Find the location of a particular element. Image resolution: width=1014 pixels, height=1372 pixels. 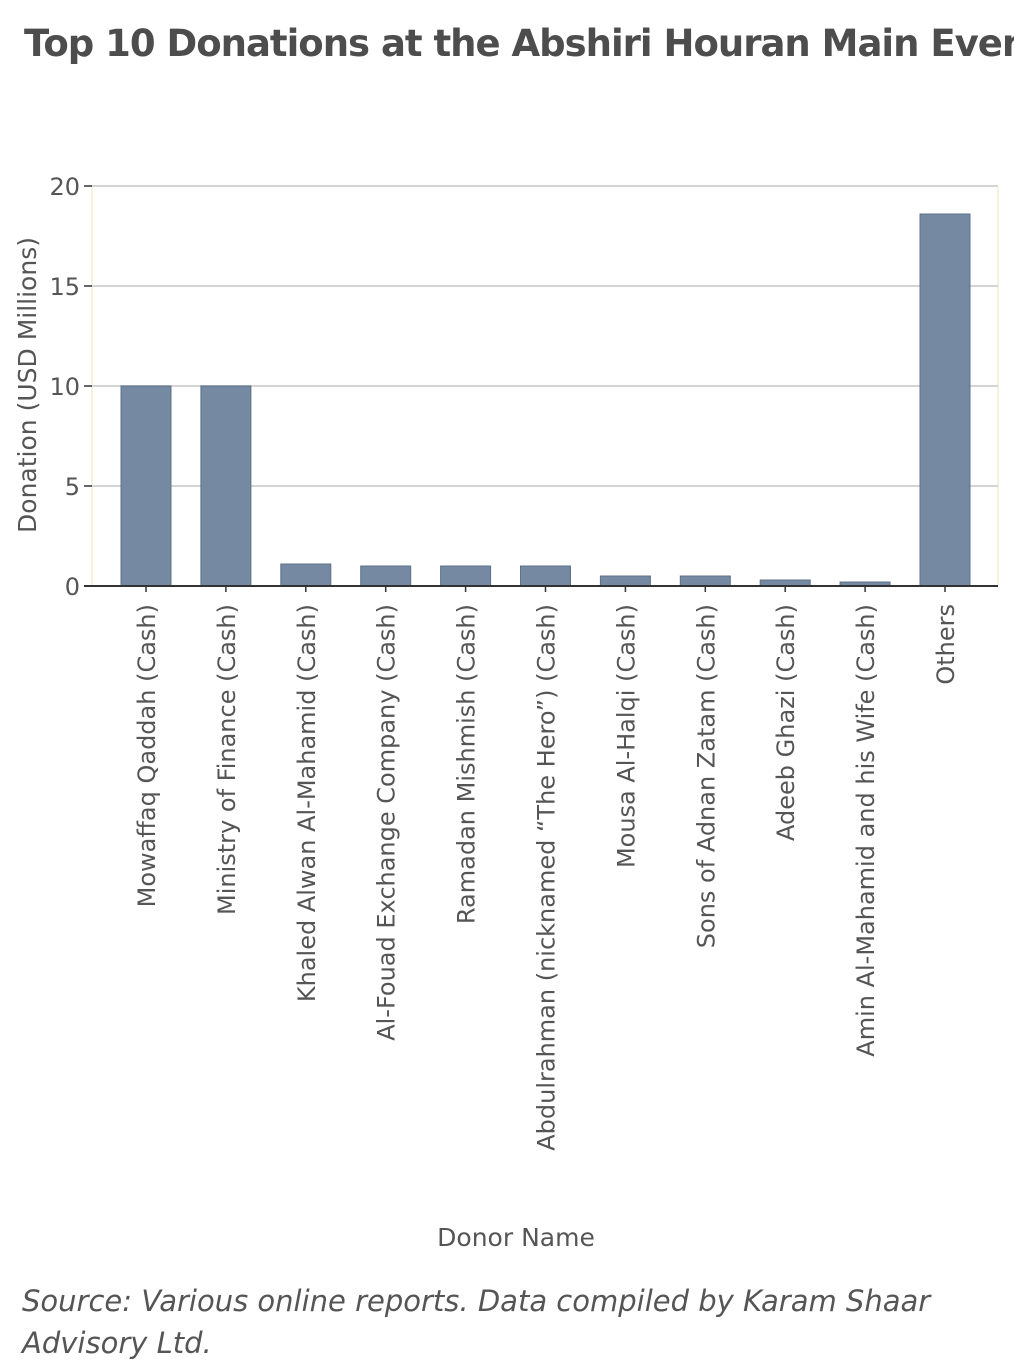

x-tick-label: Sons of Adnan Zatam (Cash) is located at coordinates (706, 776).